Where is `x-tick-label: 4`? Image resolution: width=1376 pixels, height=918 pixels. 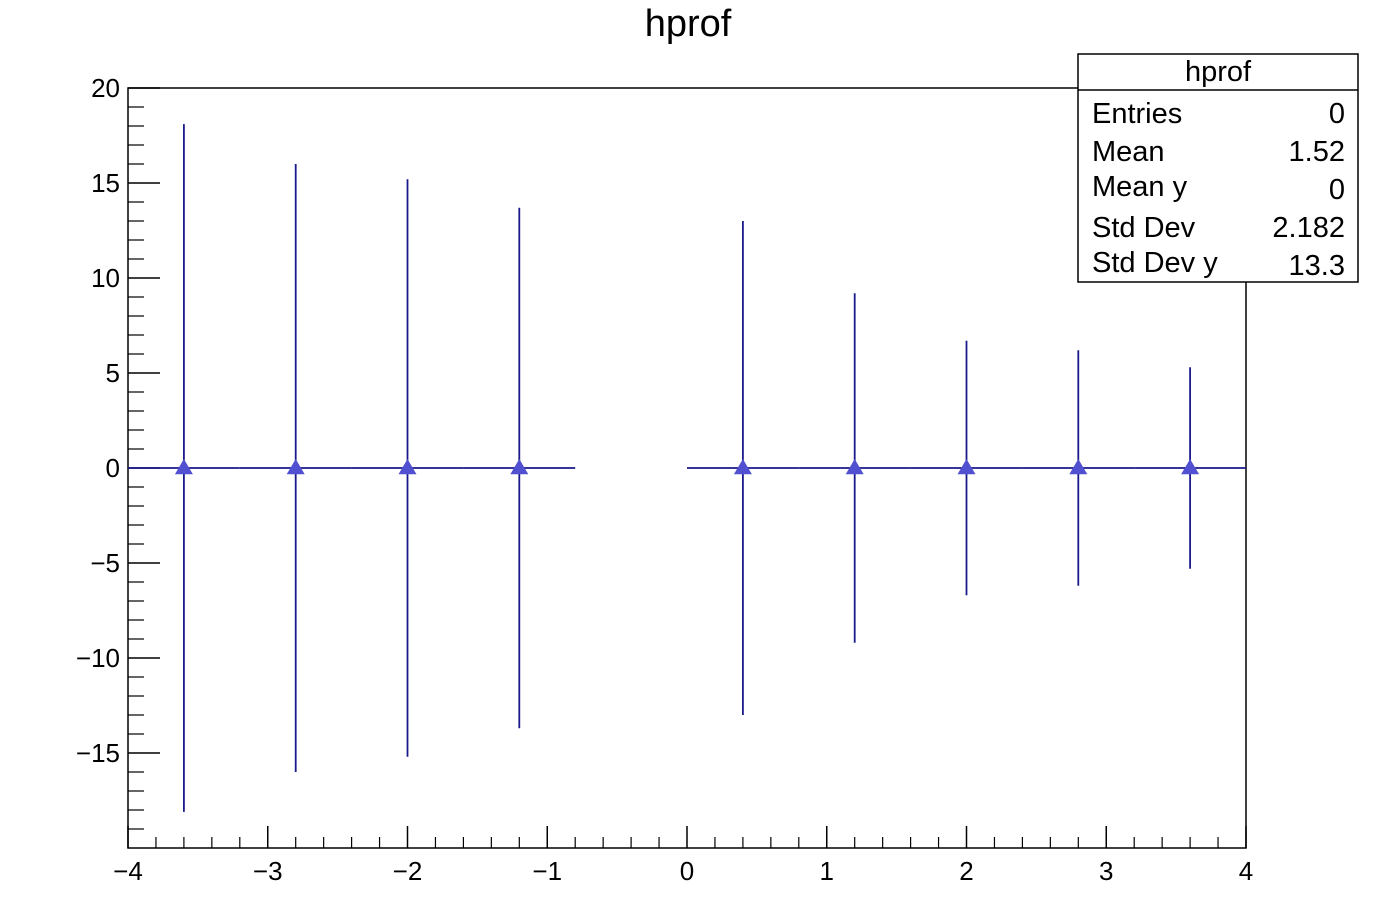 x-tick-label: 4 is located at coordinates (1246, 871).